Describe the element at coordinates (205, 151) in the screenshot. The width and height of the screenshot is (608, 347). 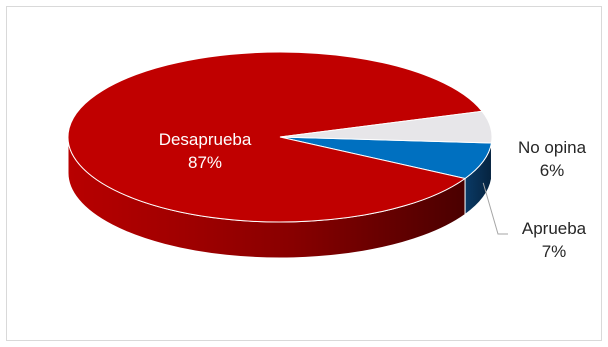
I see `label-desaprueba: Desaprueba 87%` at that location.